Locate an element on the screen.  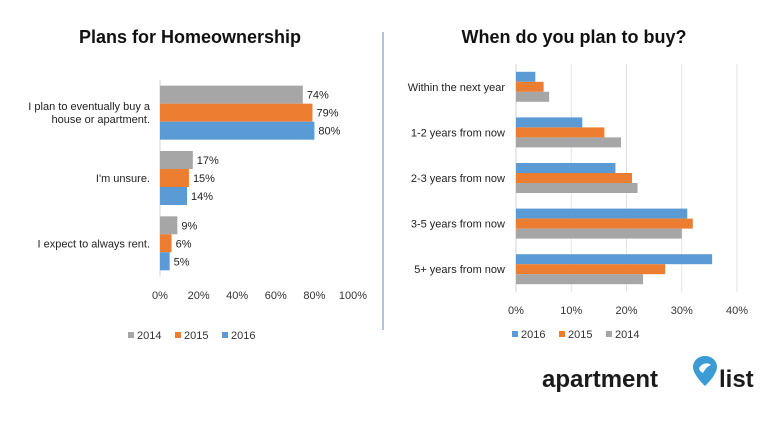
right-category-label: 1-2 years from now is located at coordinates (458, 133).